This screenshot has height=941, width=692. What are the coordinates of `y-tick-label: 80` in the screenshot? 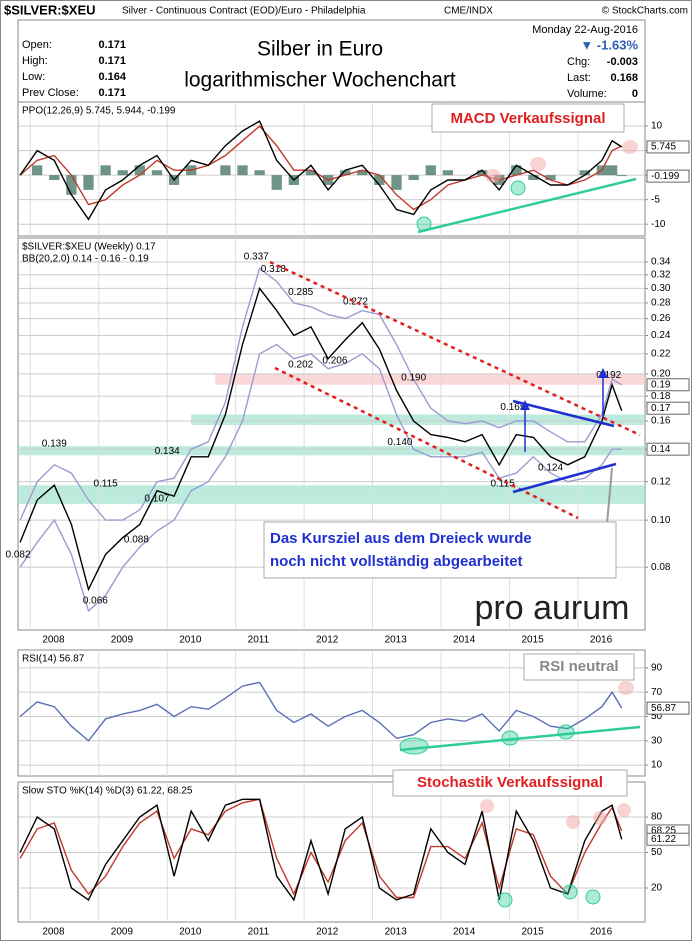 It's located at (657, 817).